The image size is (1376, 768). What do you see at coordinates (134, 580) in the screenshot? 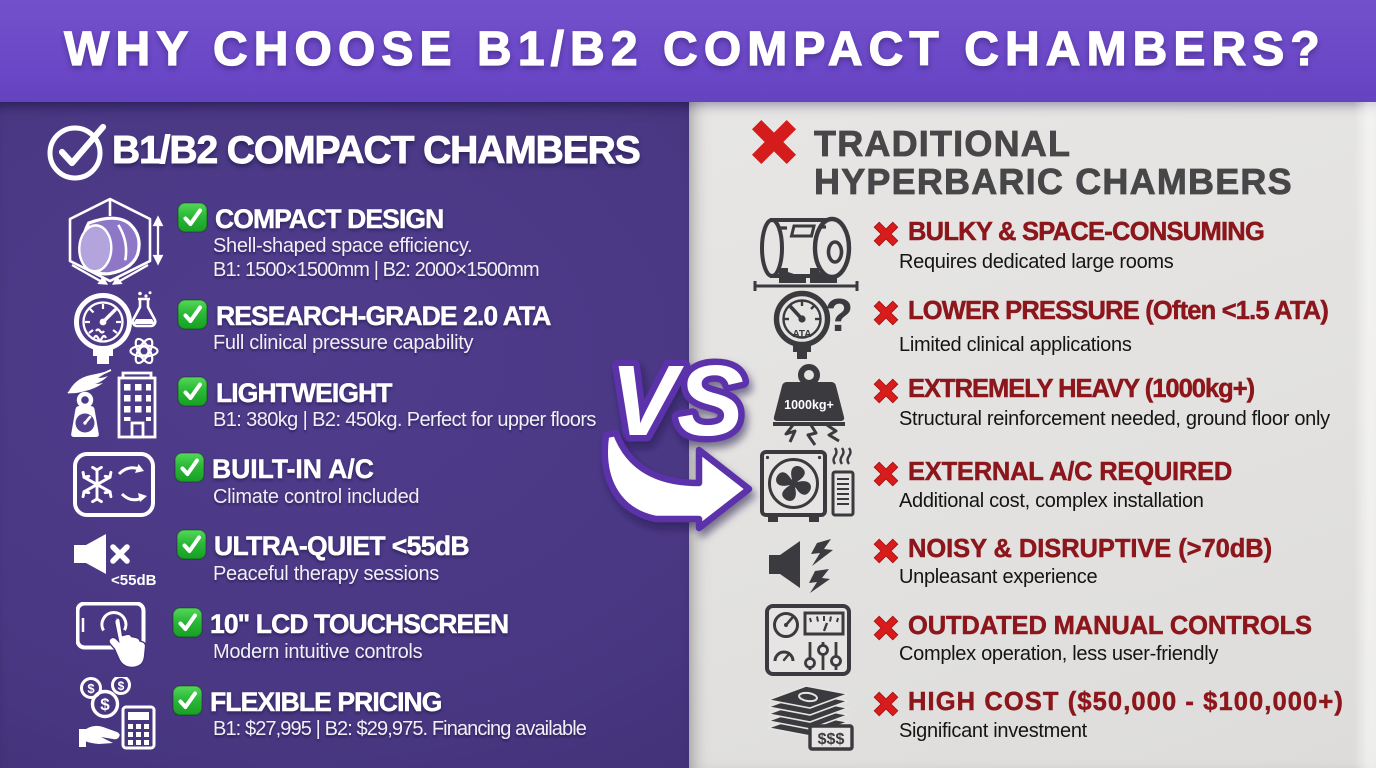
I see `svg-text: <55dB` at bounding box center [134, 580].